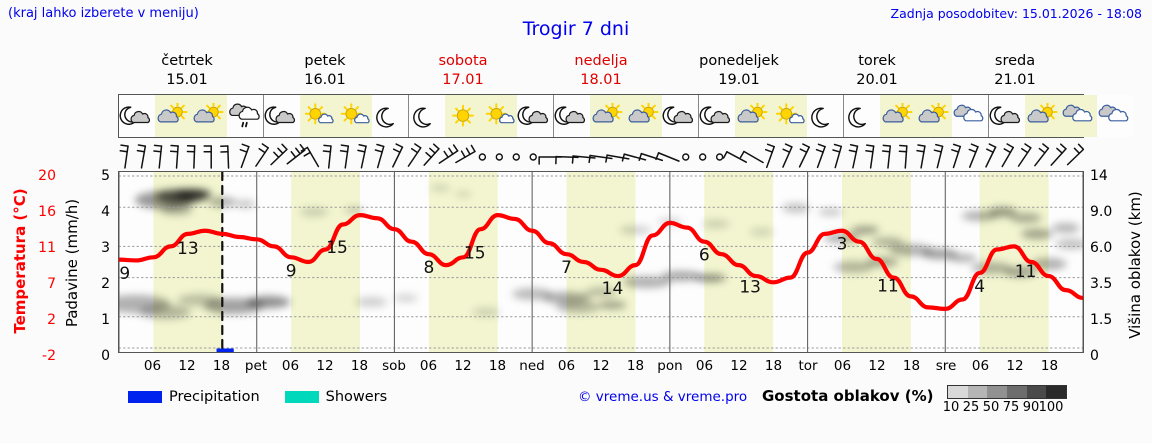 This screenshot has width=1152, height=443. What do you see at coordinates (1016, 13) in the screenshot?
I see `last-update-label: Zadnja posodobitev: 15.01.2026 - 18:08` at bounding box center [1016, 13].